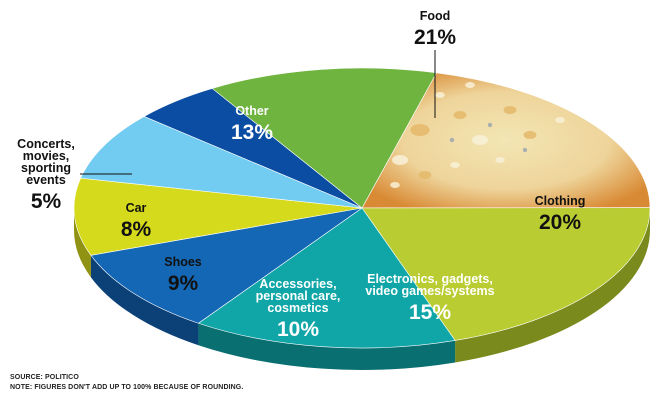 Image resolution: width=670 pixels, height=400 pixels. Describe the element at coordinates (226, 265) in the screenshot. I see `pie-slice-accessories` at that location.